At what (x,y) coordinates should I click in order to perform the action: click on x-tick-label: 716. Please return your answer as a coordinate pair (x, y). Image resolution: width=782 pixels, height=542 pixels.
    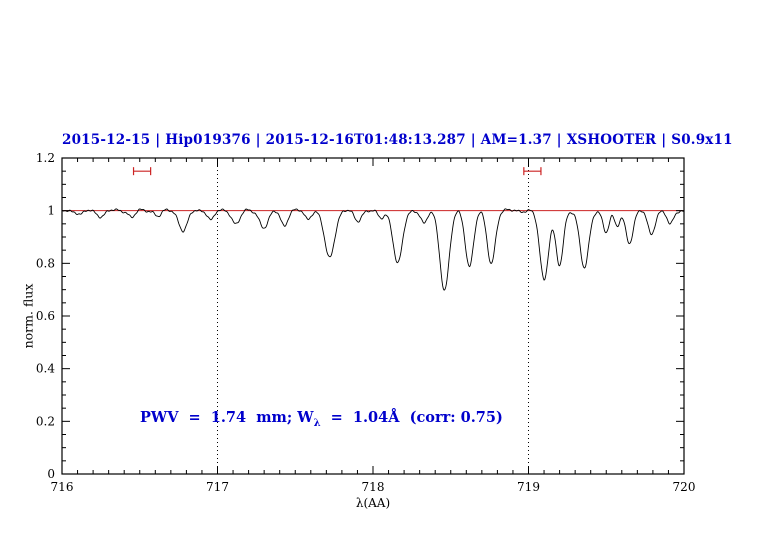
    Looking at the image, I should click on (62, 487).